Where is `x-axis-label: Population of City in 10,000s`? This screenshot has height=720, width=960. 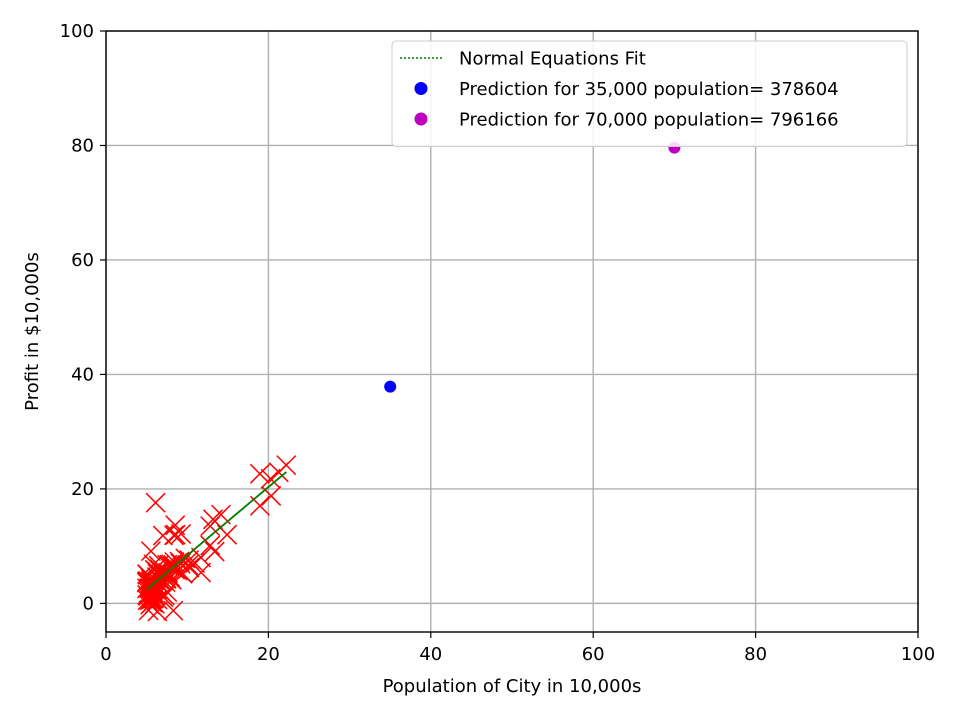 x-axis-label: Population of City in 10,000s is located at coordinates (512, 686).